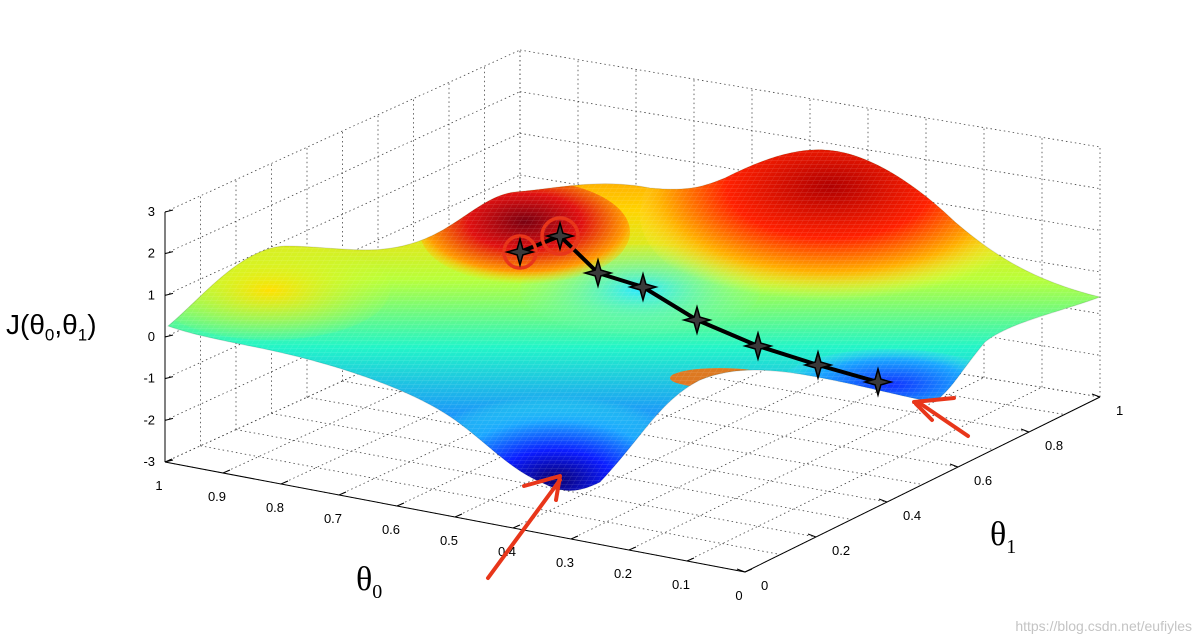 The height and width of the screenshot is (642, 1204). Describe the element at coordinates (377, 591) in the screenshot. I see `theta0-subscript: 0` at that location.